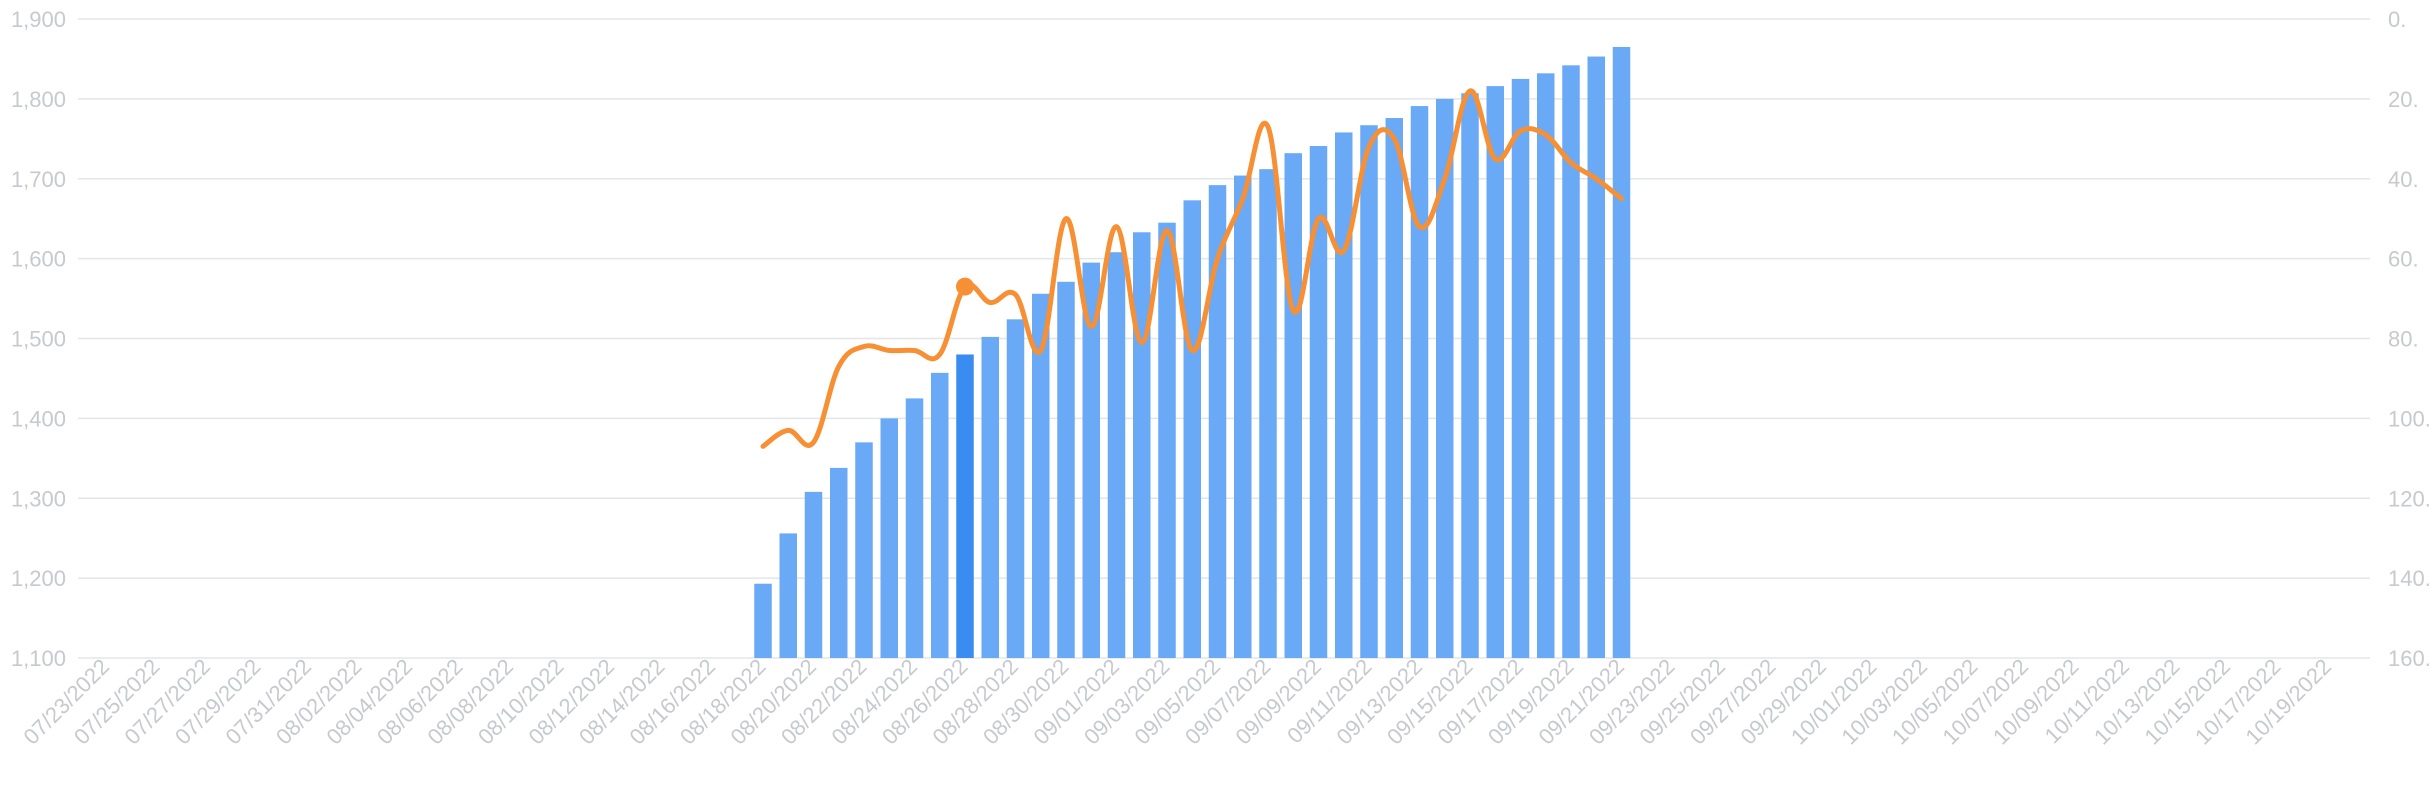 The image size is (2432, 810). Describe the element at coordinates (2409, 578) in the screenshot. I see `right-y-tick-label: 140.` at that location.